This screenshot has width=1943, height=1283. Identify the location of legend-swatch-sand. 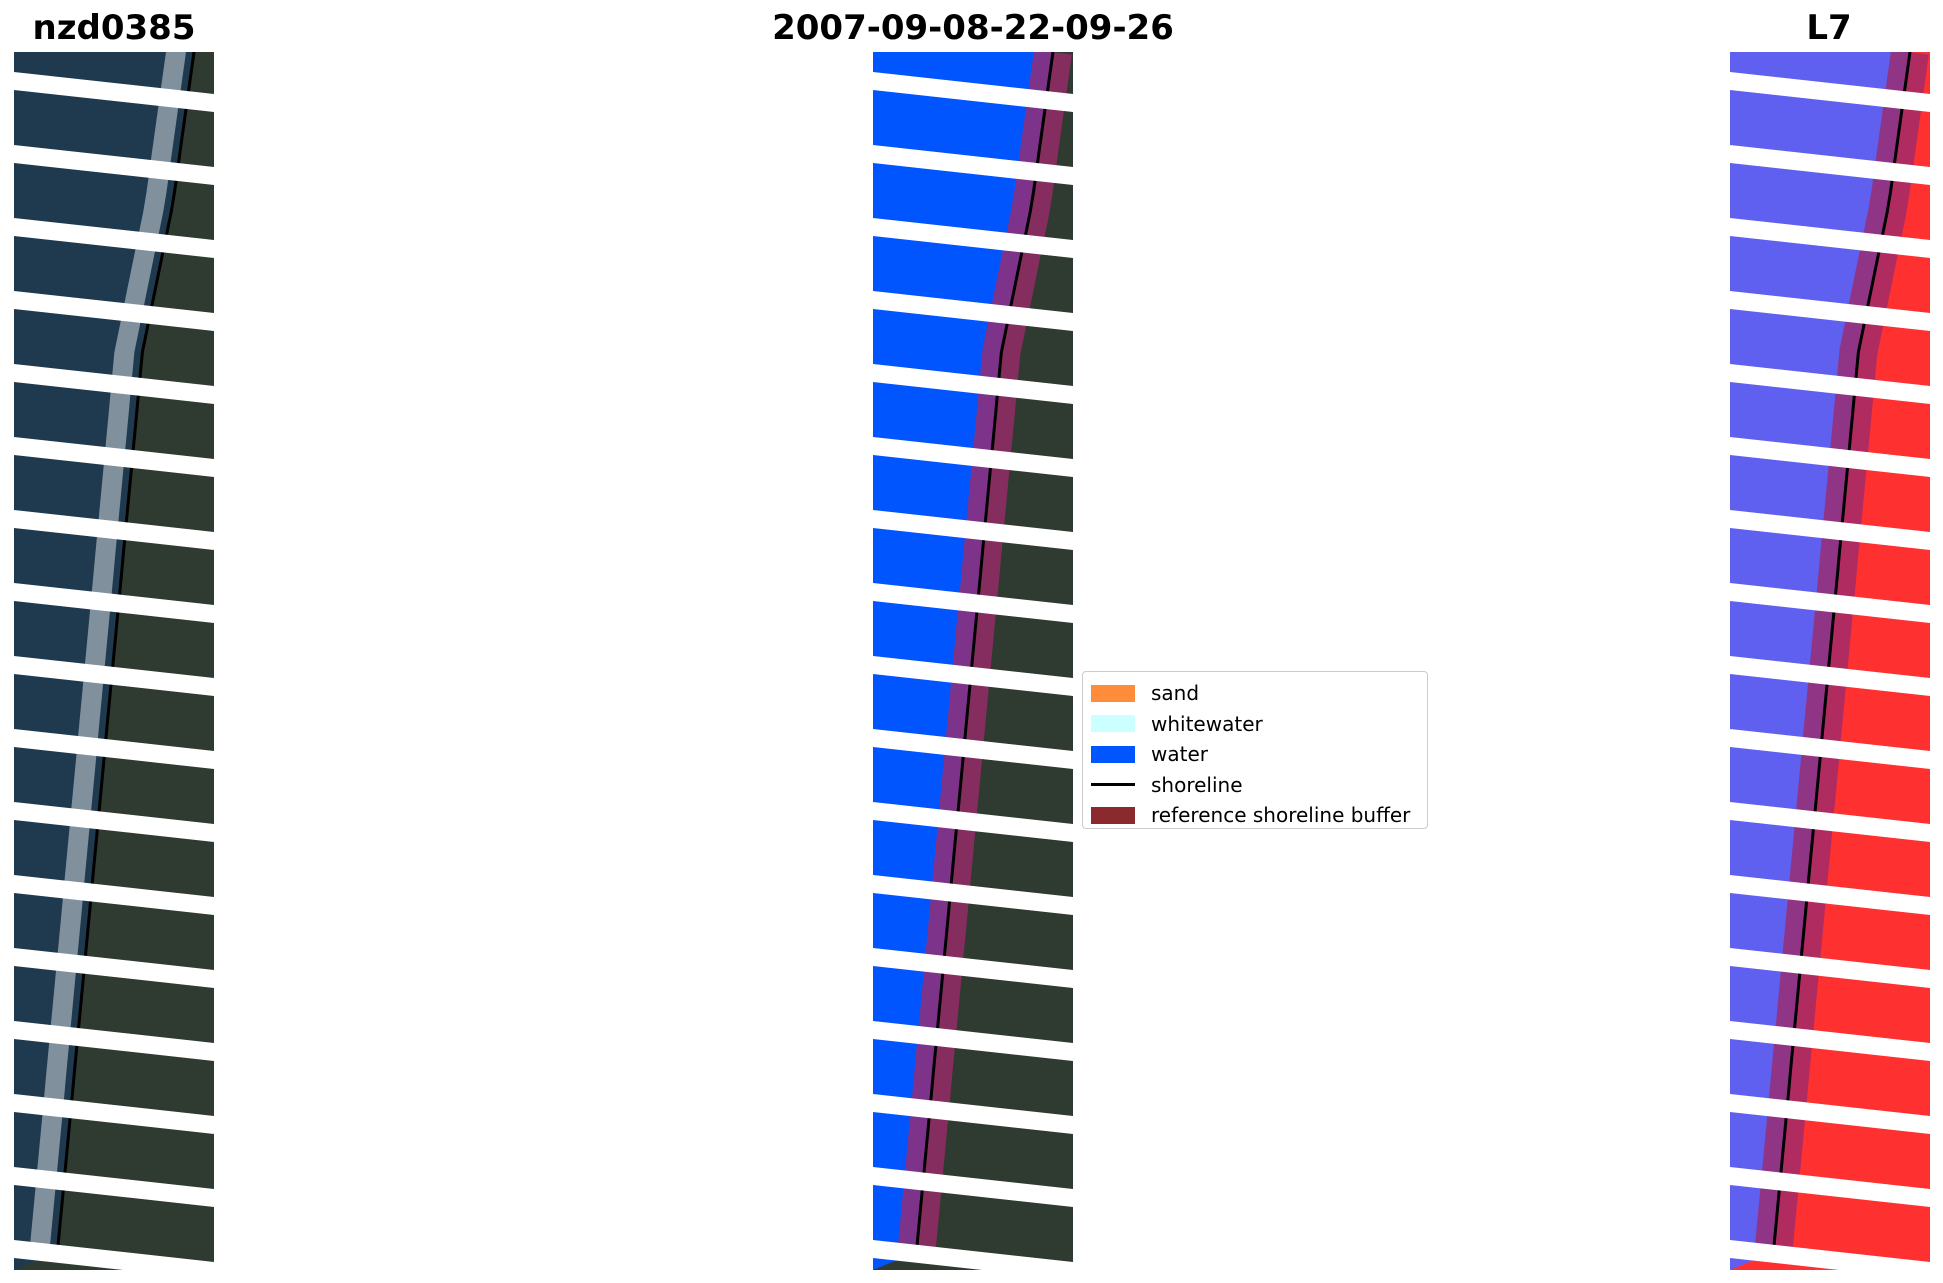
(1113, 693).